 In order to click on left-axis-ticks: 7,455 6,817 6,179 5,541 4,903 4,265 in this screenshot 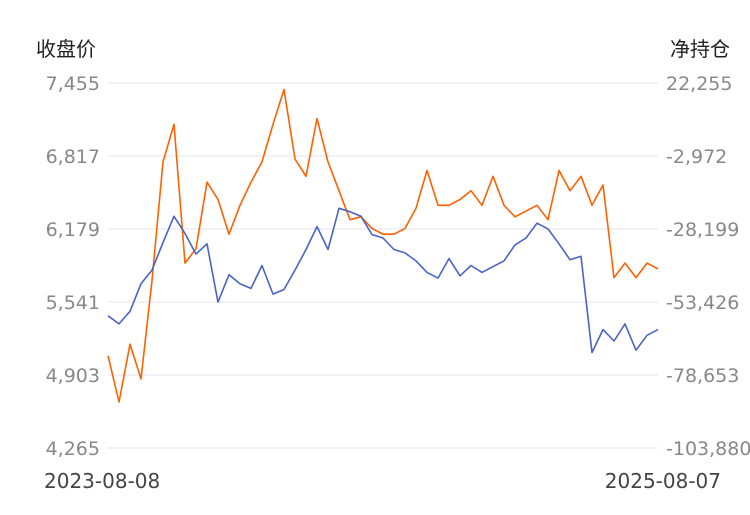, I will do `click(73, 266)`.